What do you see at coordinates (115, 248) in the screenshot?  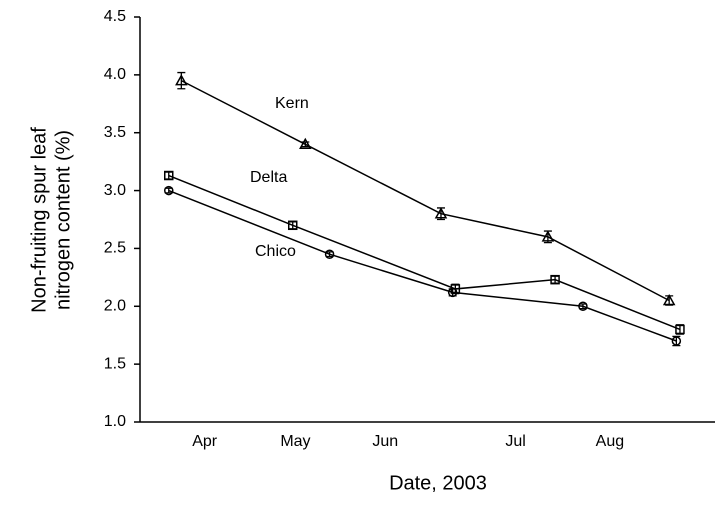 I see `y-tick-label: 2.5` at bounding box center [115, 248].